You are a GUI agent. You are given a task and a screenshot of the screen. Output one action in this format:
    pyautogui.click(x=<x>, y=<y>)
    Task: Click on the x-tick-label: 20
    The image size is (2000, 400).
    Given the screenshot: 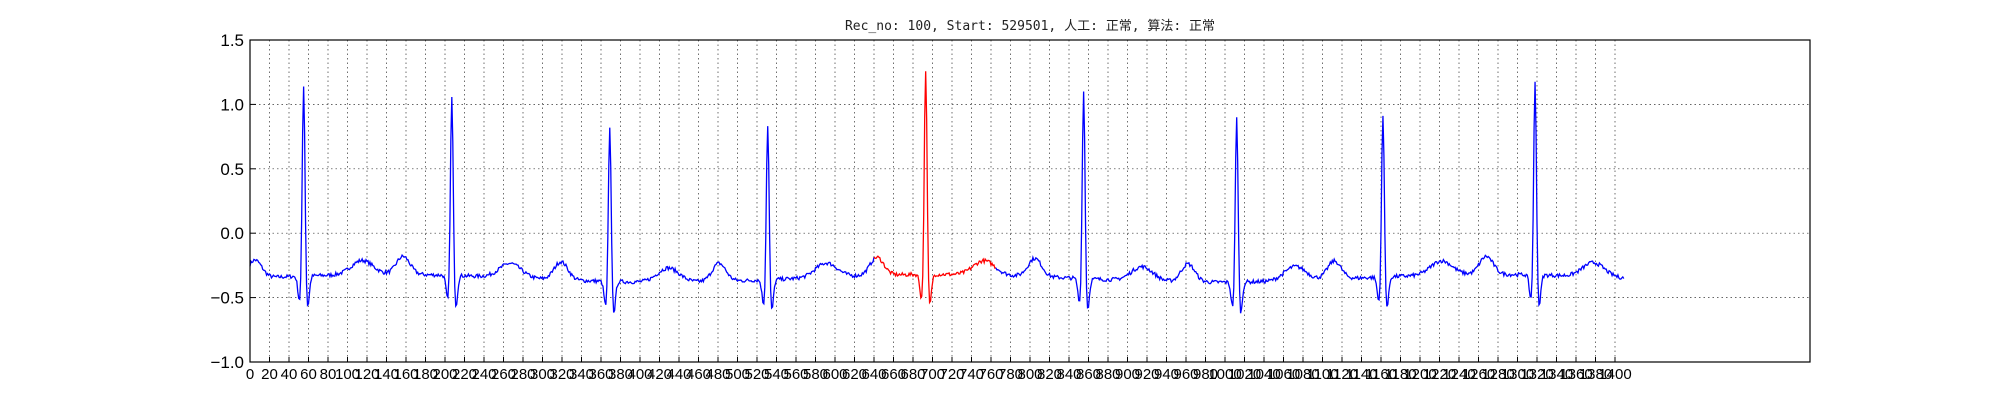 What is the action you would take?
    pyautogui.click(x=269, y=374)
    